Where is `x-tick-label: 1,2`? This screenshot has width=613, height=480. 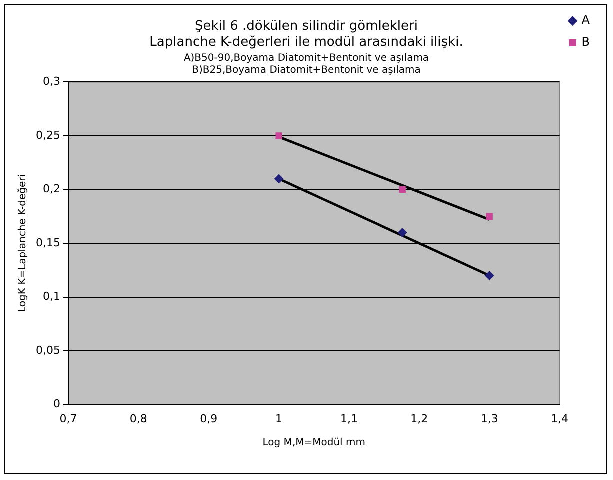 x-tick-label: 1,2 is located at coordinates (419, 419).